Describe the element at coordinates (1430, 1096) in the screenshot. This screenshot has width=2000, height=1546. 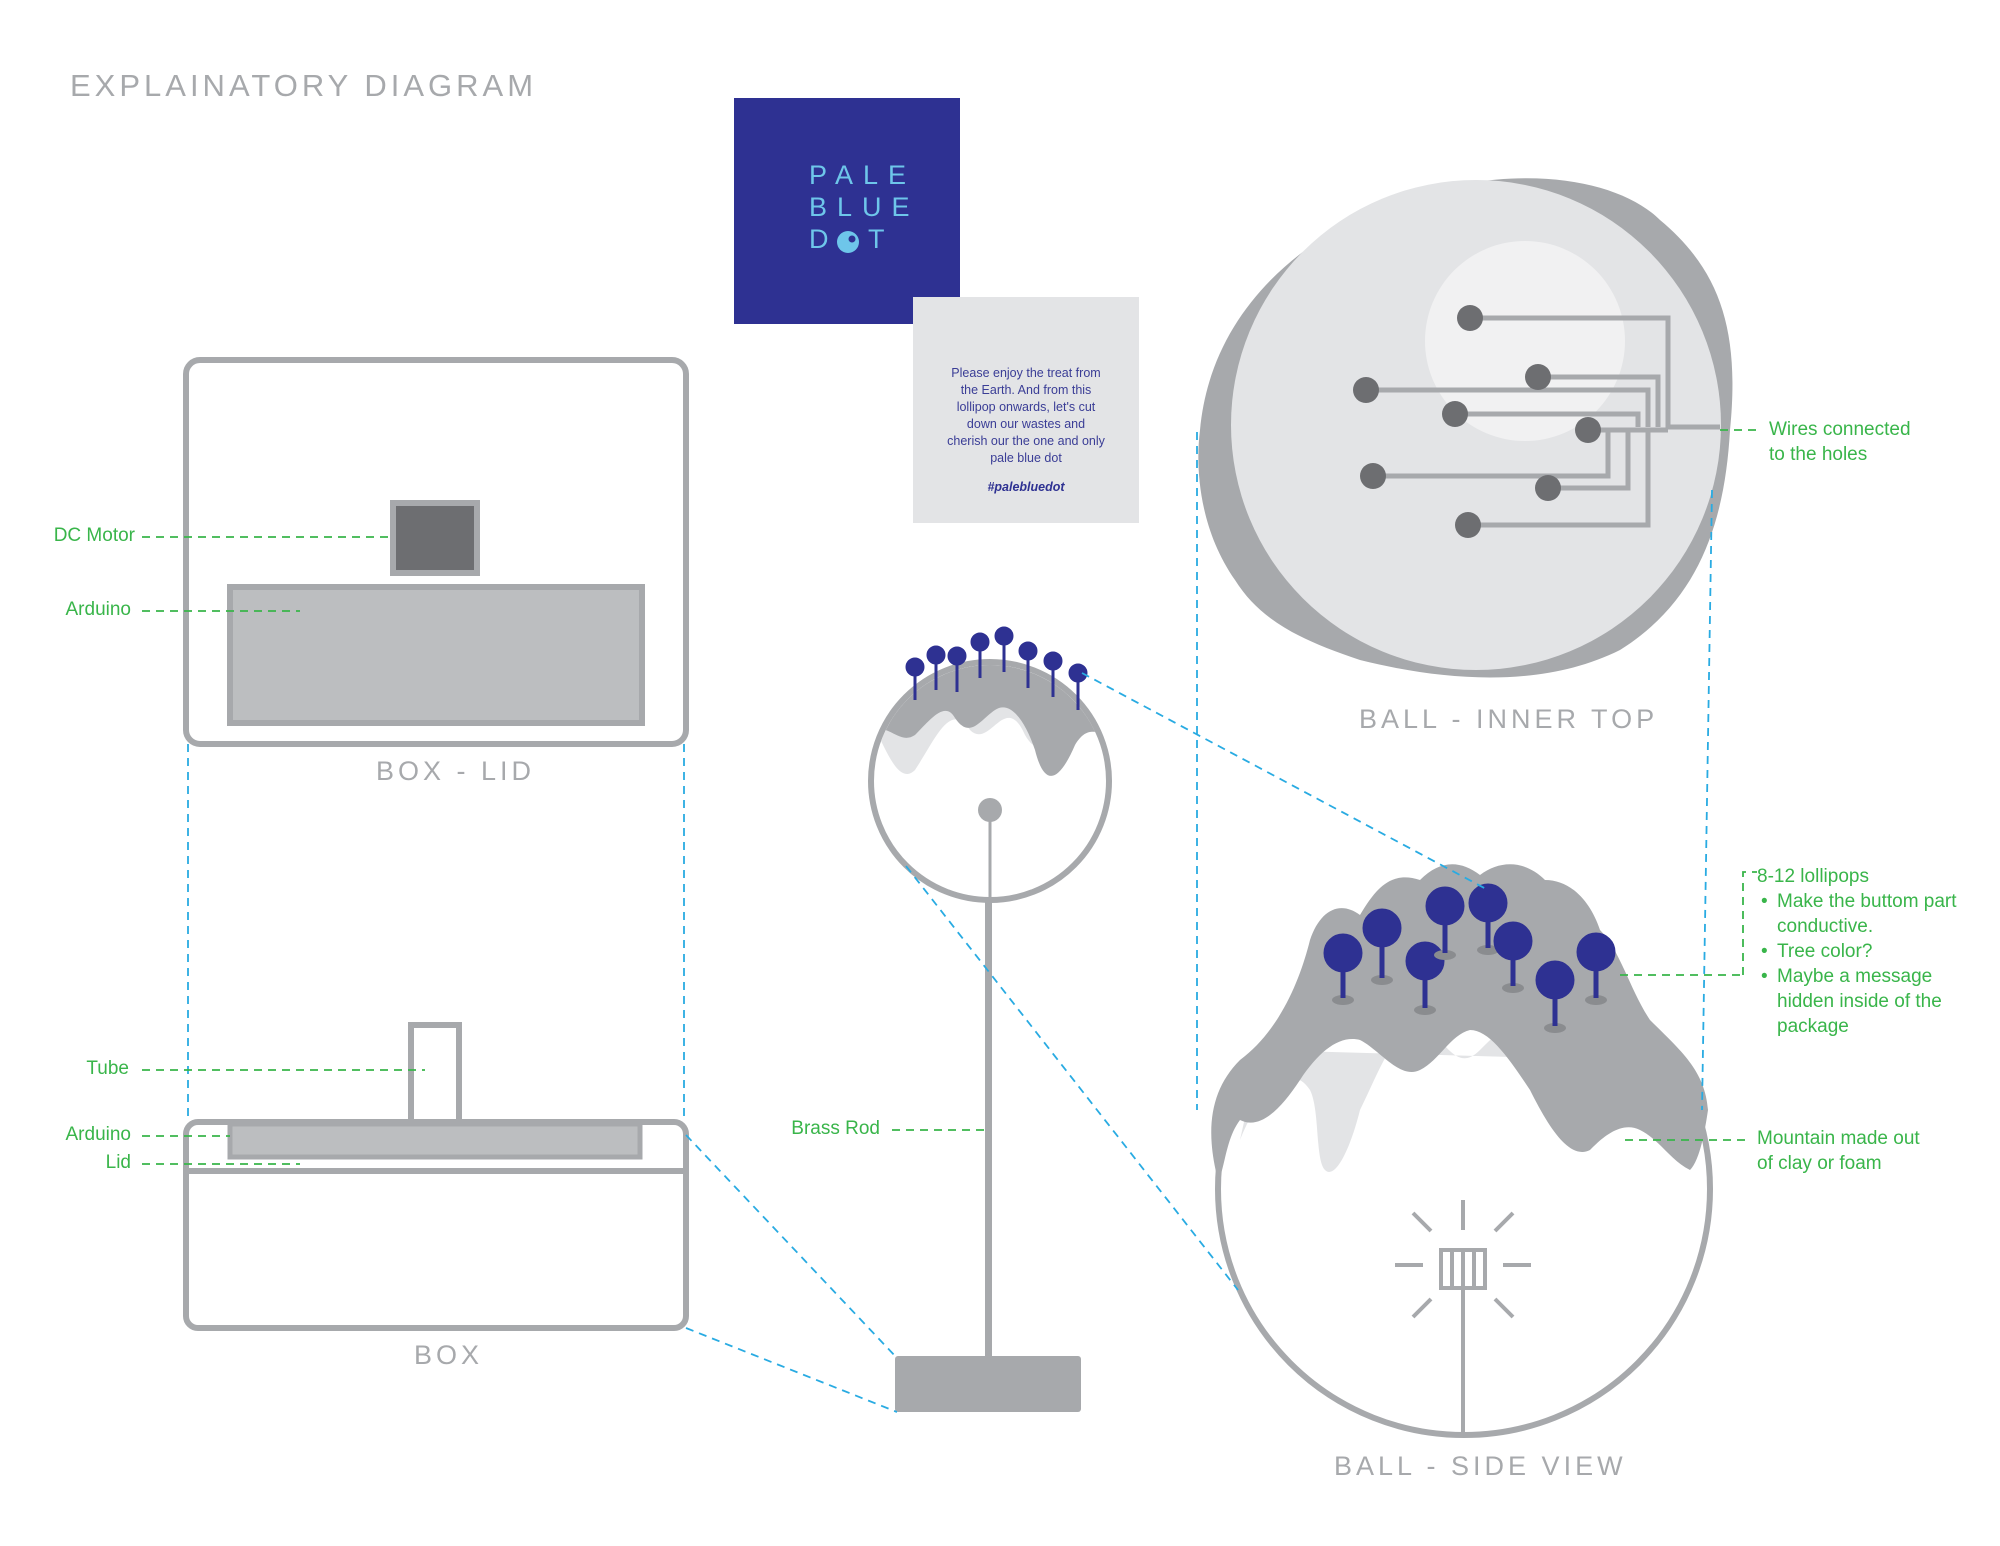
I see `mountain-shadow` at that location.